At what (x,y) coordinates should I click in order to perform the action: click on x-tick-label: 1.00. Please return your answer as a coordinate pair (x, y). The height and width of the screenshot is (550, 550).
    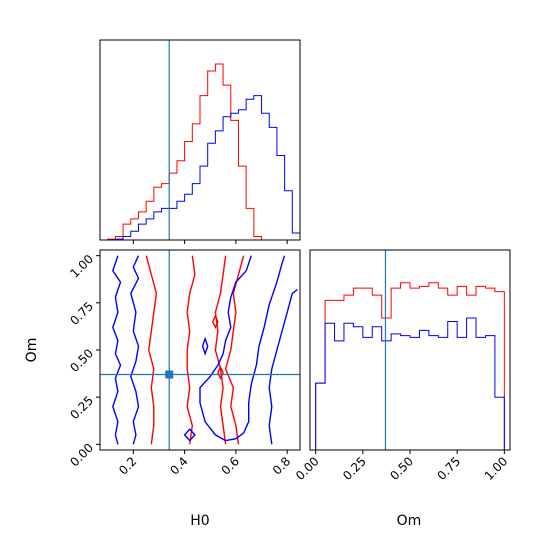
    Looking at the image, I should click on (496, 468).